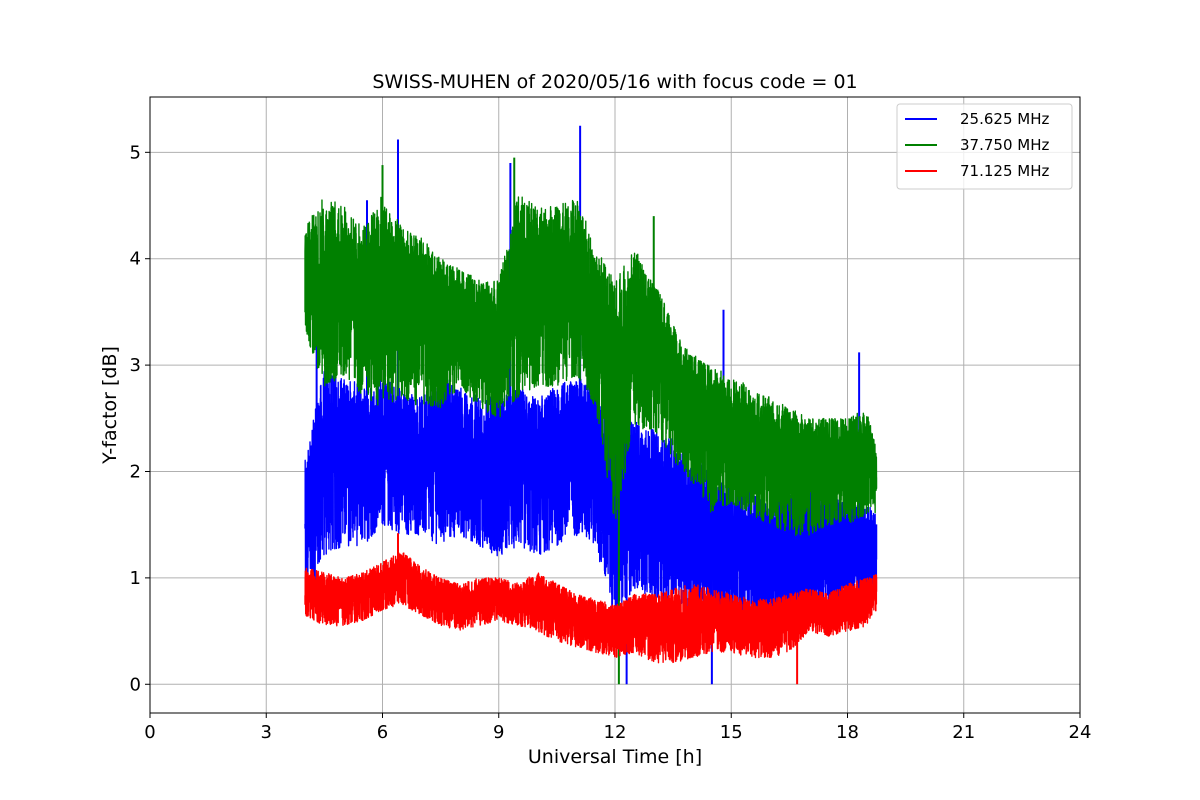  What do you see at coordinates (135, 471) in the screenshot?
I see `y-tick-label: 2` at bounding box center [135, 471].